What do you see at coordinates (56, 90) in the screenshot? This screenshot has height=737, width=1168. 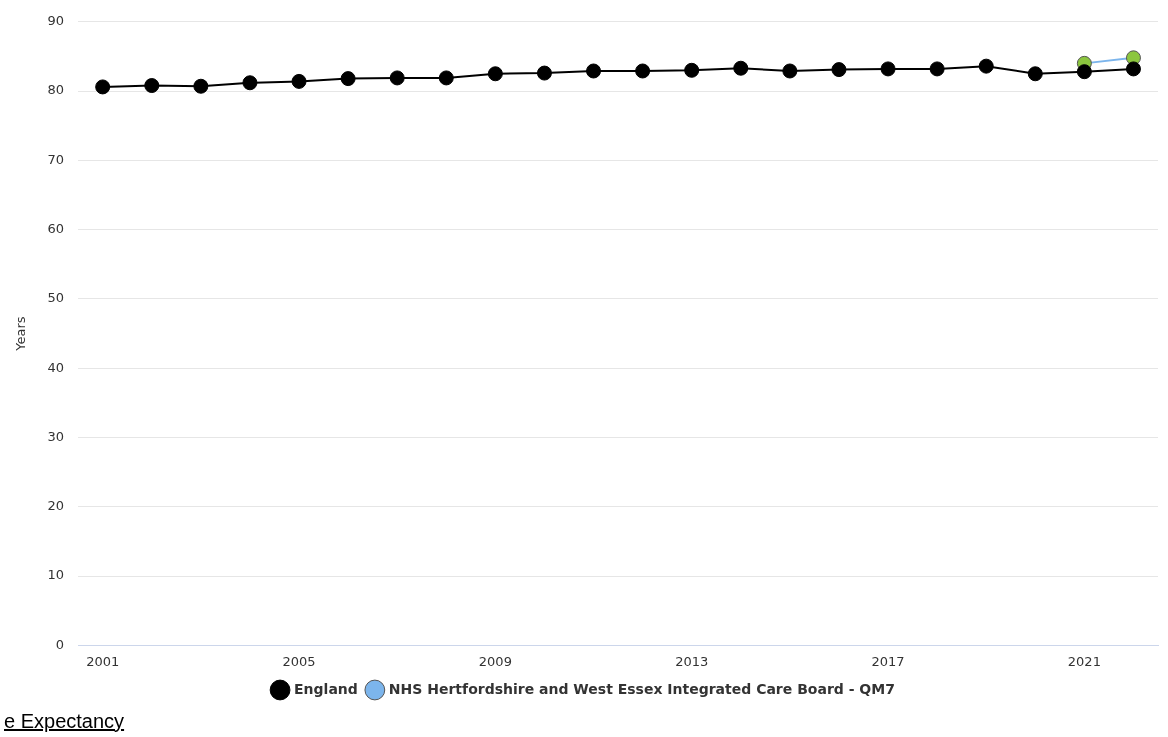 I see `y-tick-label: 80` at bounding box center [56, 90].